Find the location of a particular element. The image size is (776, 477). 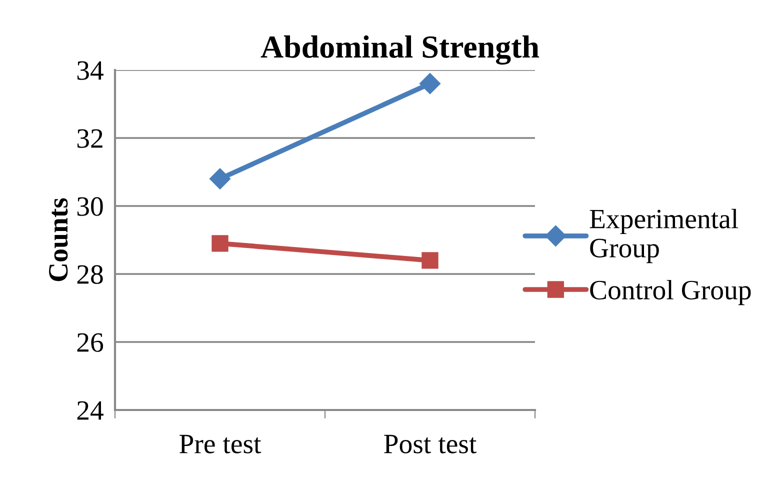

y-tick-label: 32 is located at coordinates (89, 138).